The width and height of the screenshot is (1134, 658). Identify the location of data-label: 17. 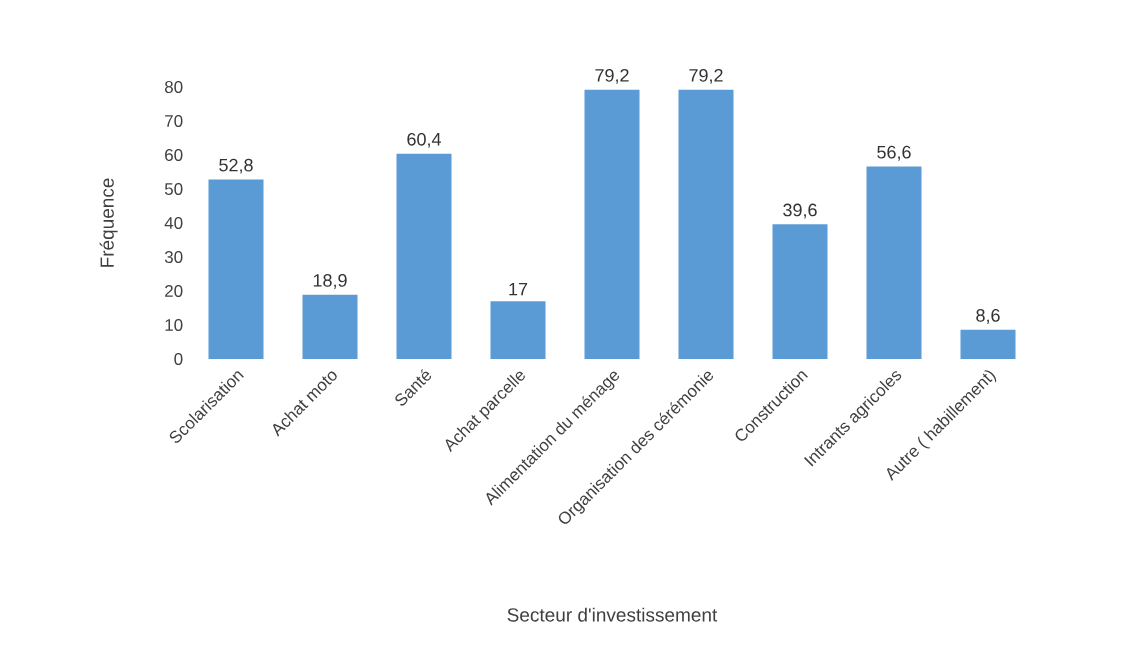
(518, 289).